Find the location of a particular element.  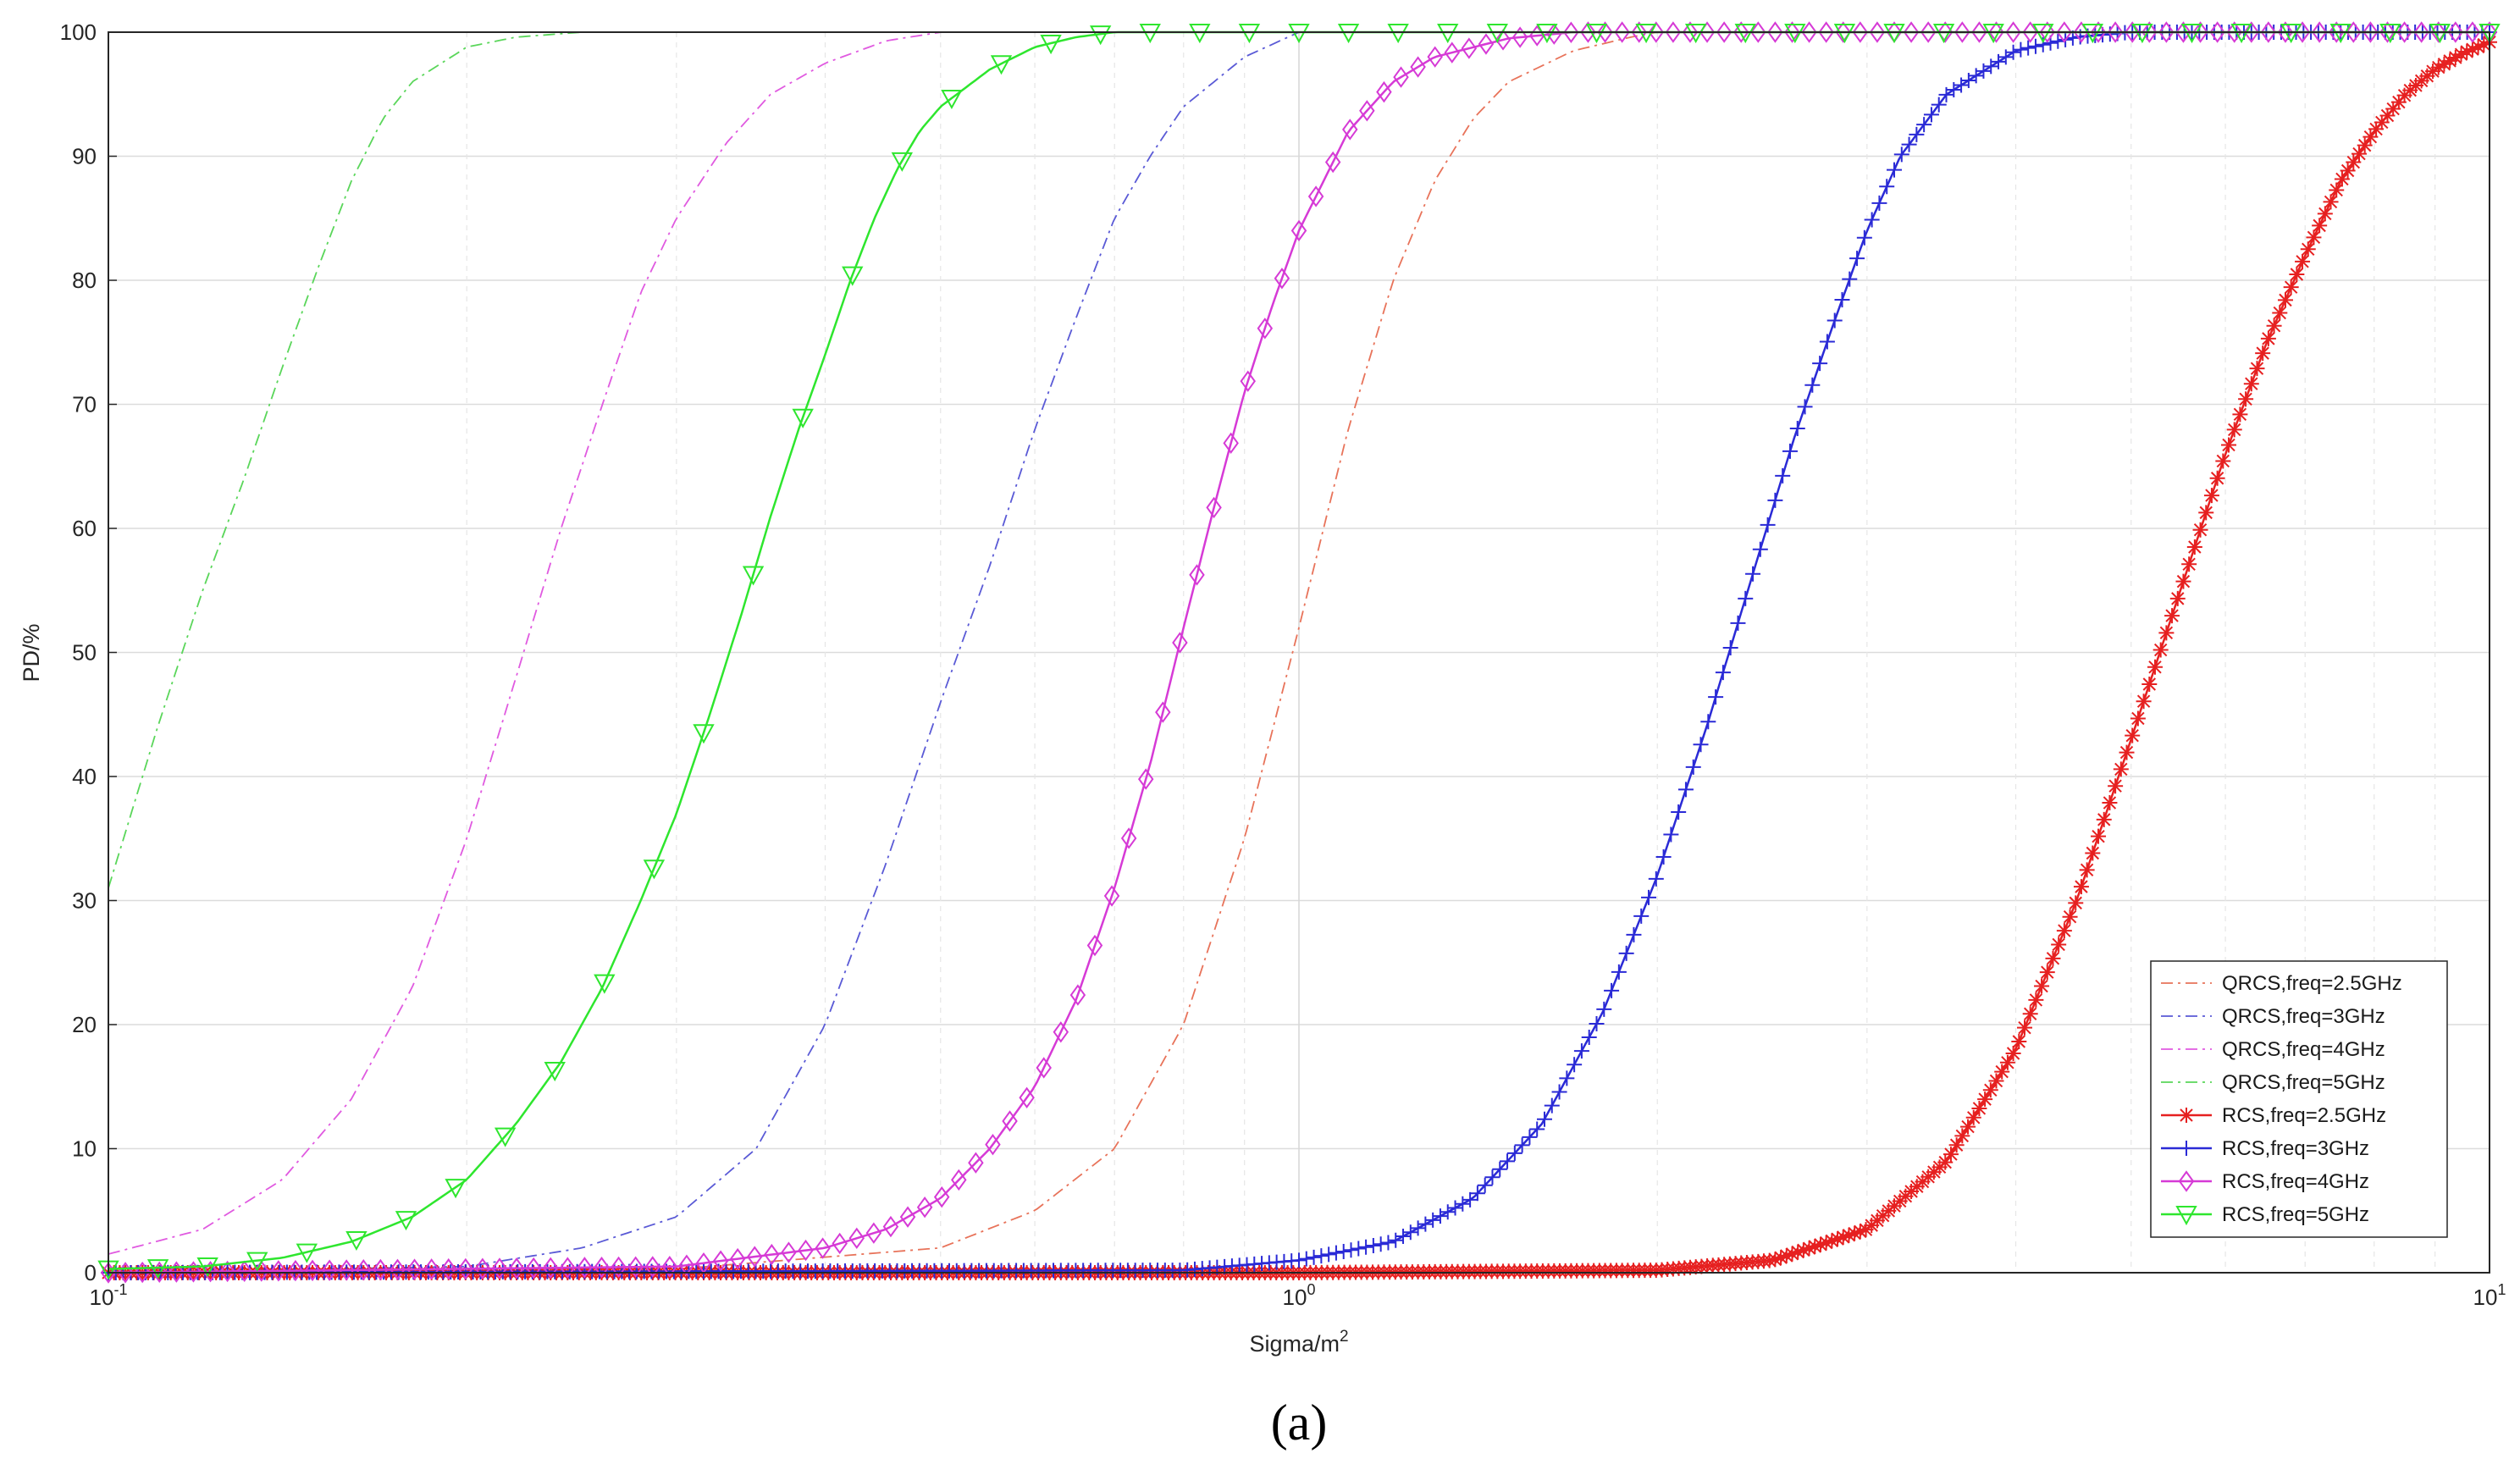

legend-label-5: RCS,freq=3GHz is located at coordinates (2295, 1148).